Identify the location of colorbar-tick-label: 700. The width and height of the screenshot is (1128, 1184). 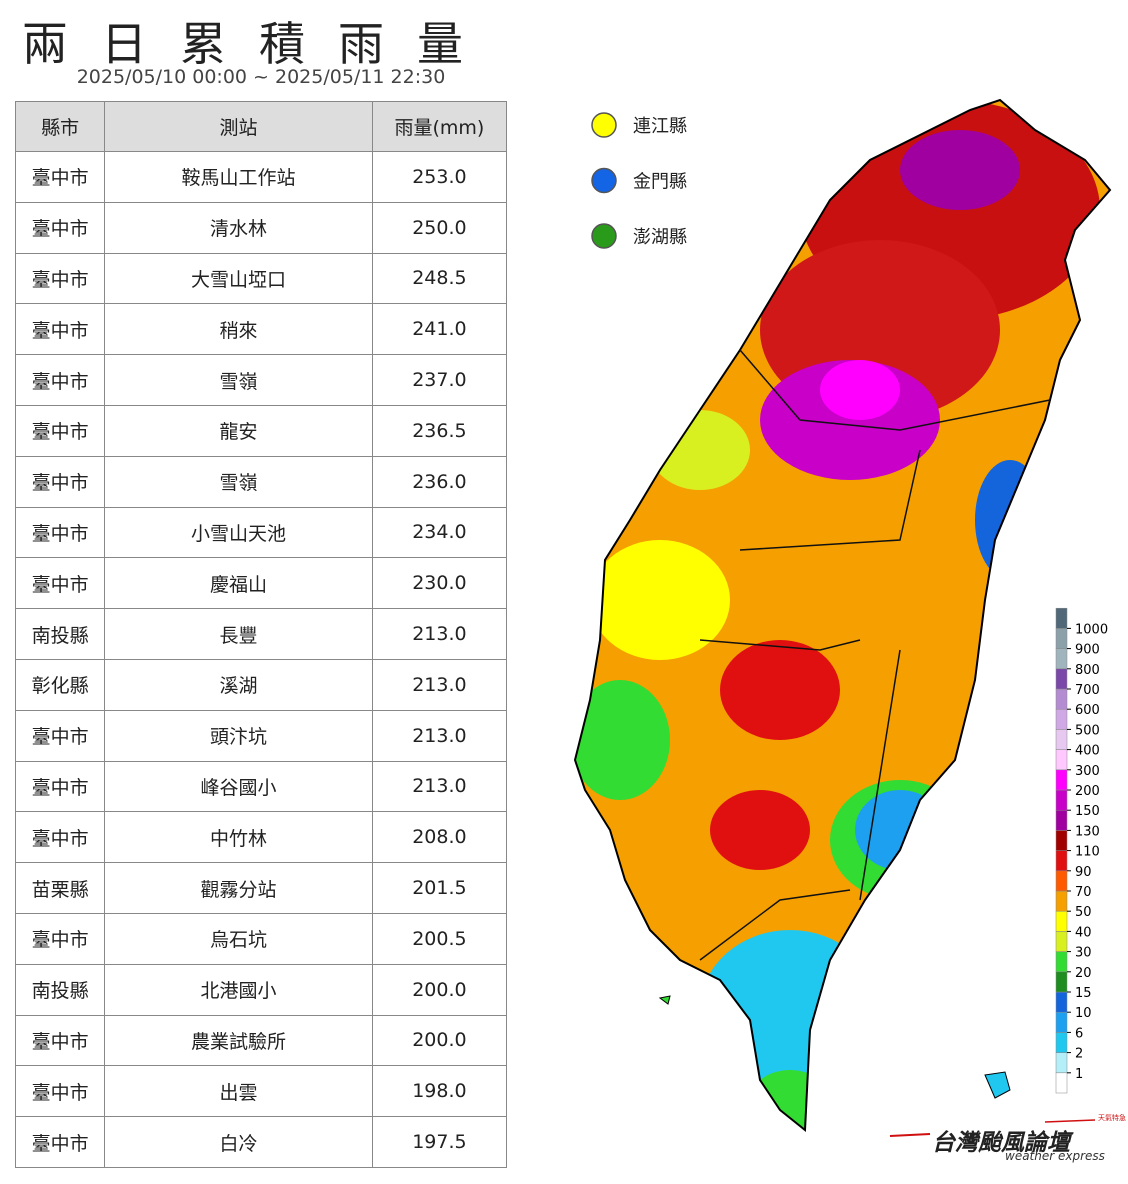
(1087, 690).